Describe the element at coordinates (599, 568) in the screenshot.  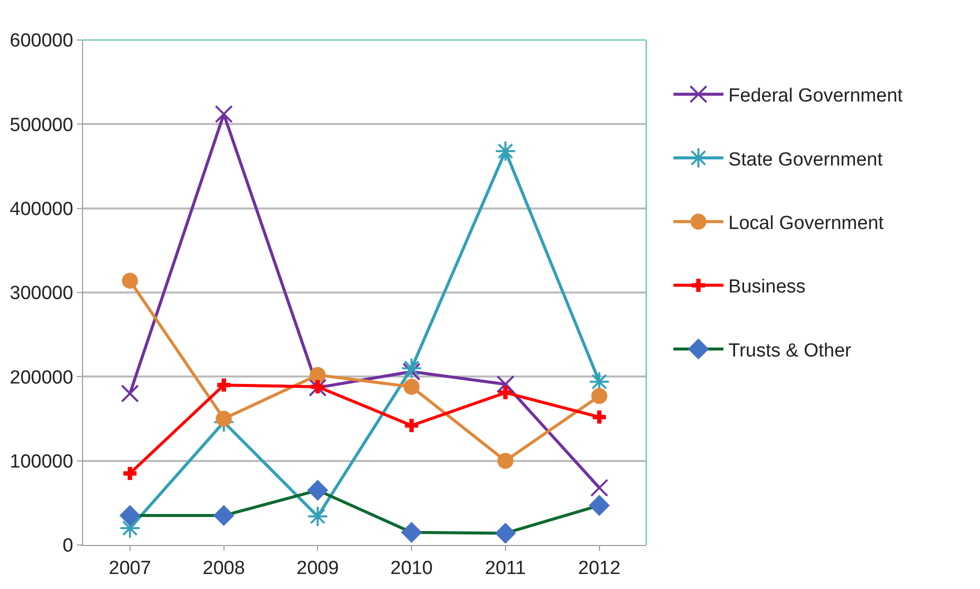
I see `x-tick-label: 2012` at that location.